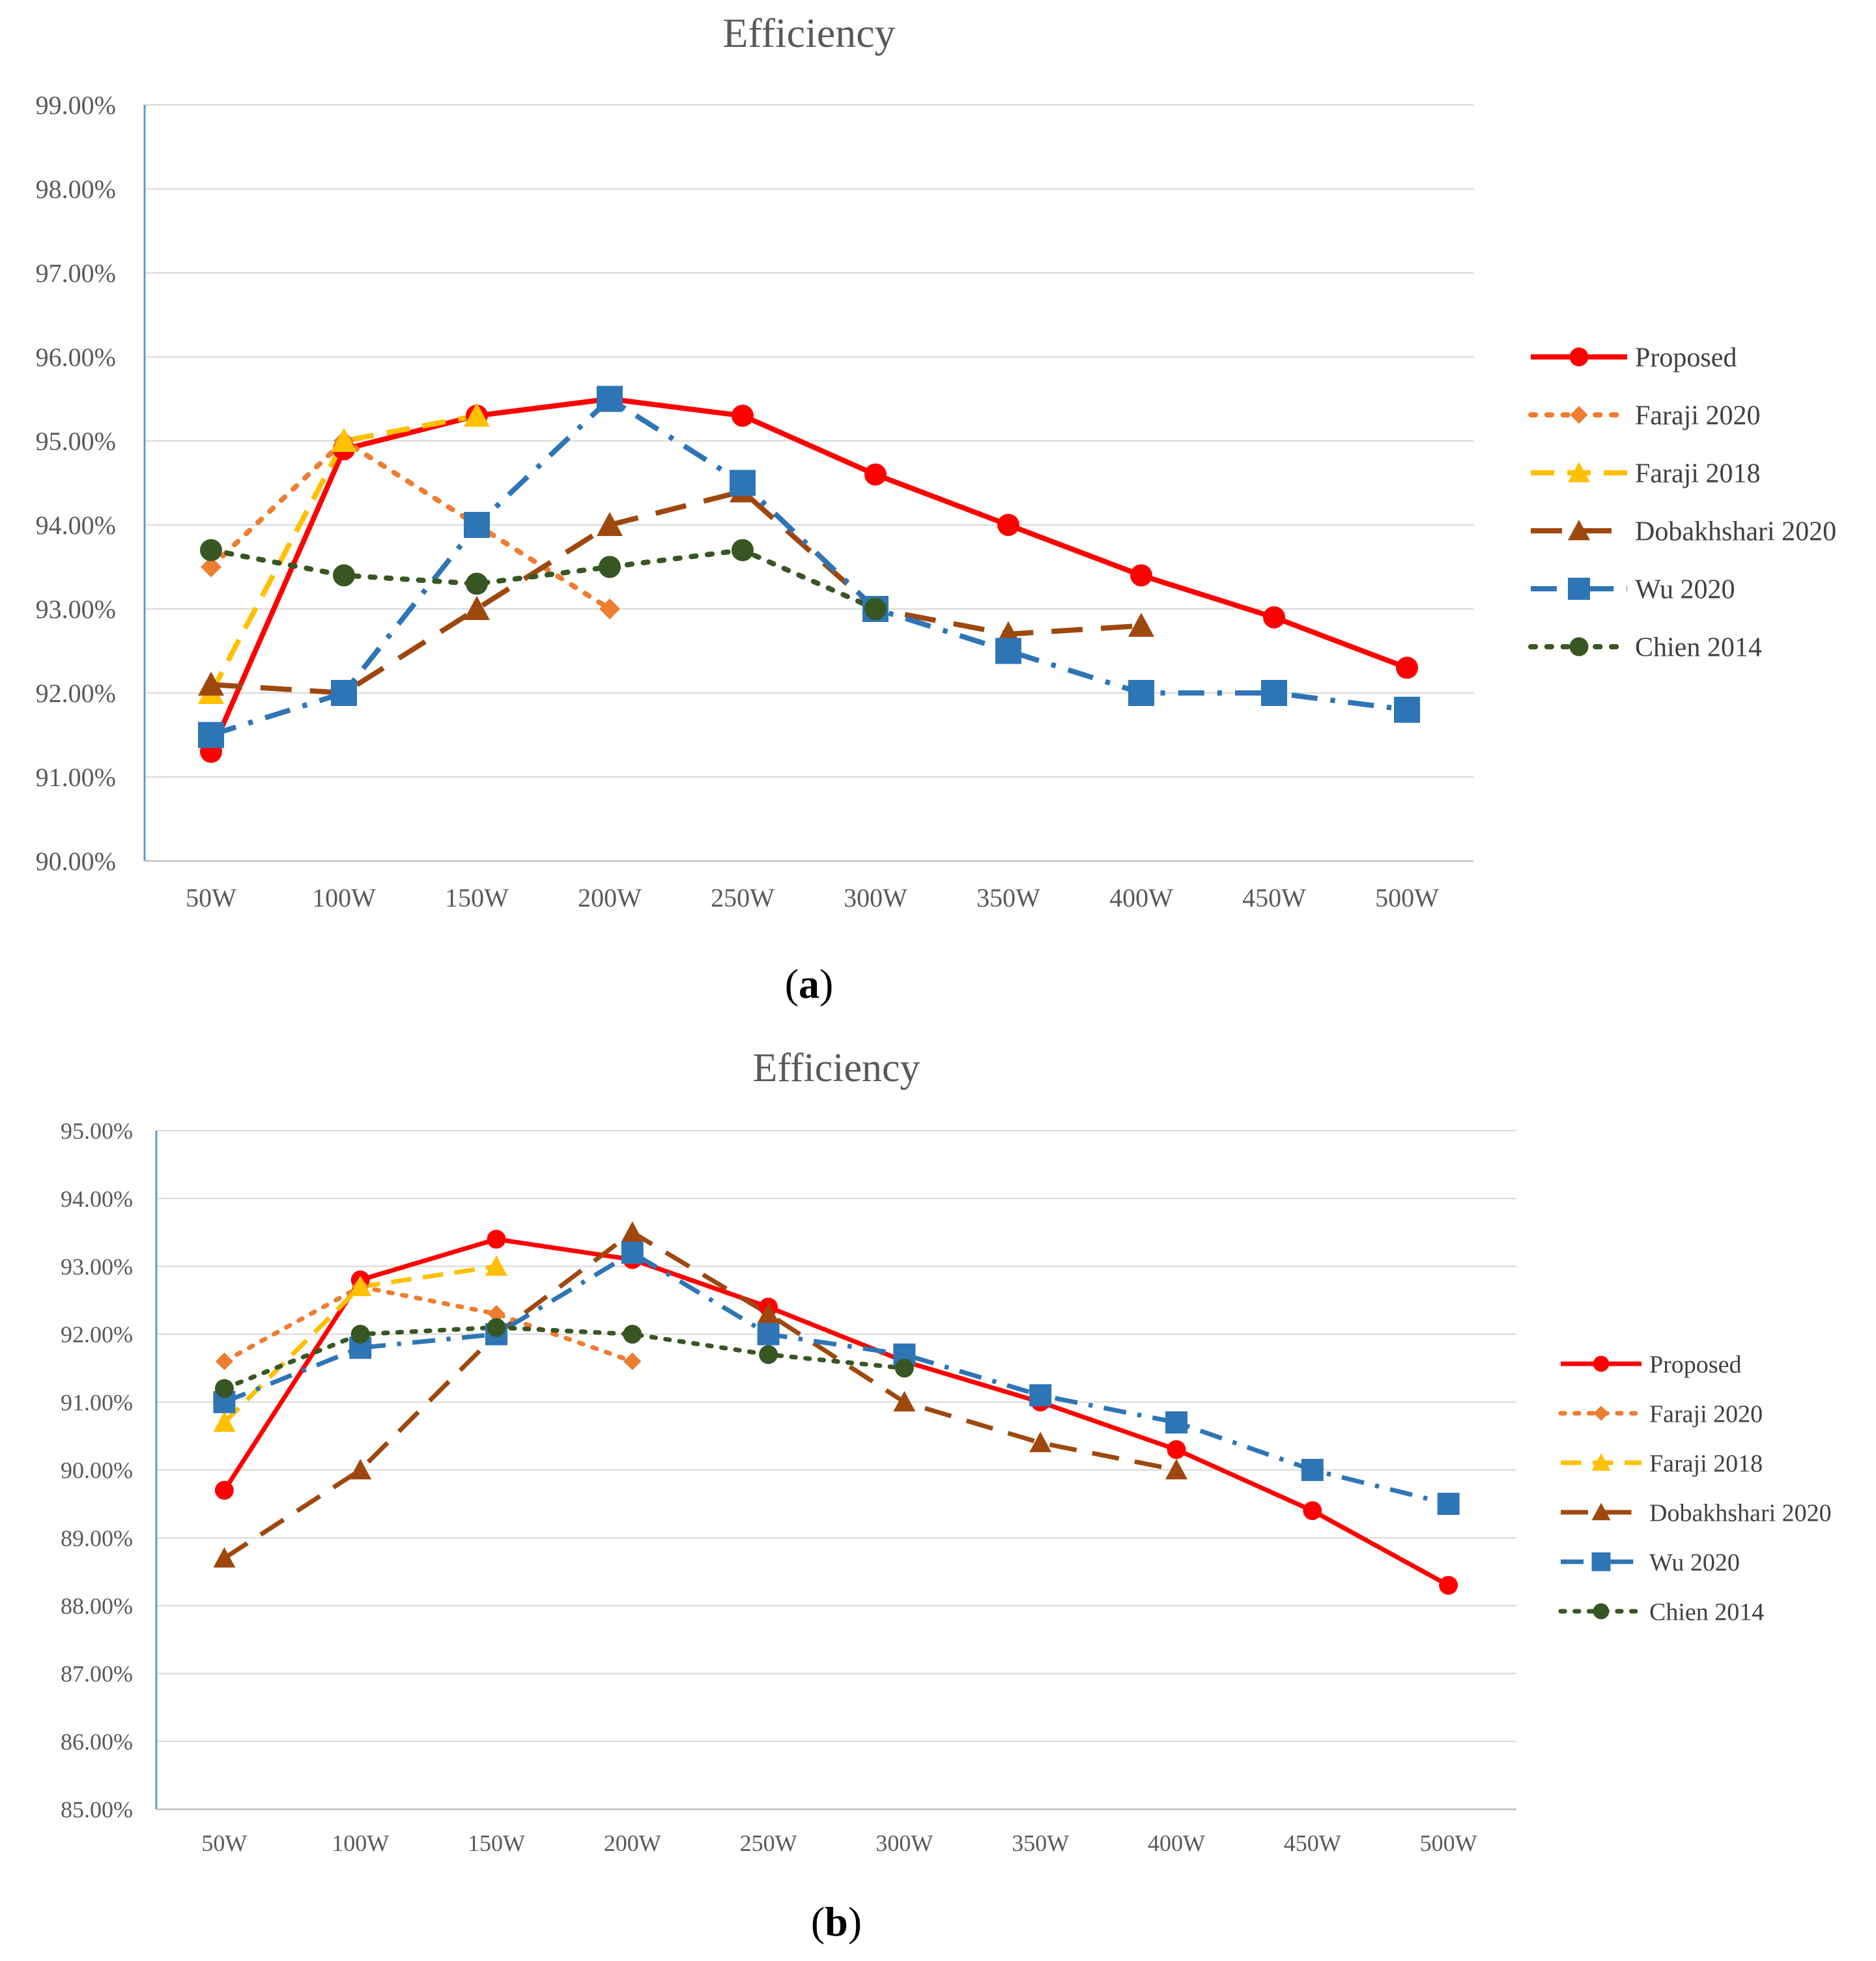 The height and width of the screenshot is (1961, 1876). Describe the element at coordinates (97, 1741) in the screenshot. I see `y-tick-label: 86.00%` at that location.